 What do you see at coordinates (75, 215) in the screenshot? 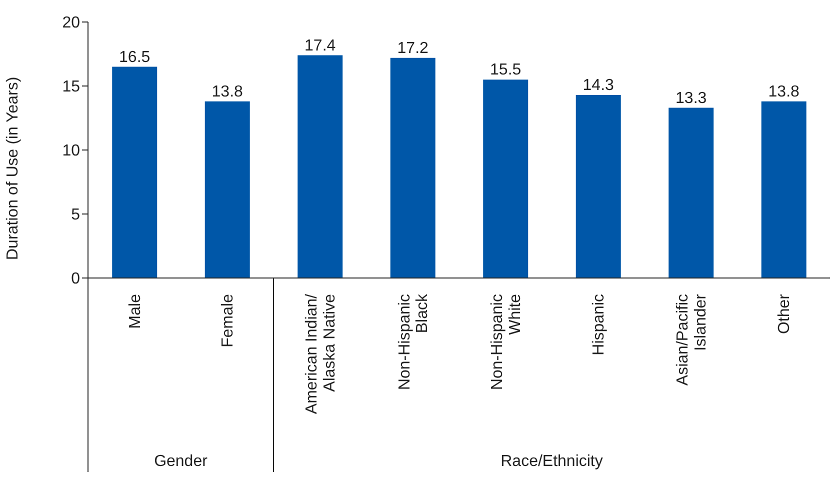
I see `y-tick-label: 5` at bounding box center [75, 215].